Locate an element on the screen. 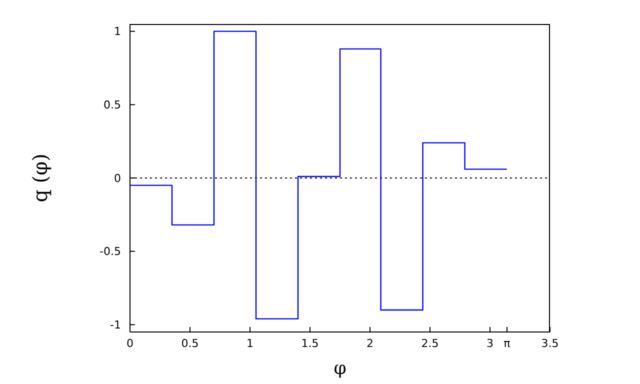  y-tick-label: 0 is located at coordinates (117, 178).